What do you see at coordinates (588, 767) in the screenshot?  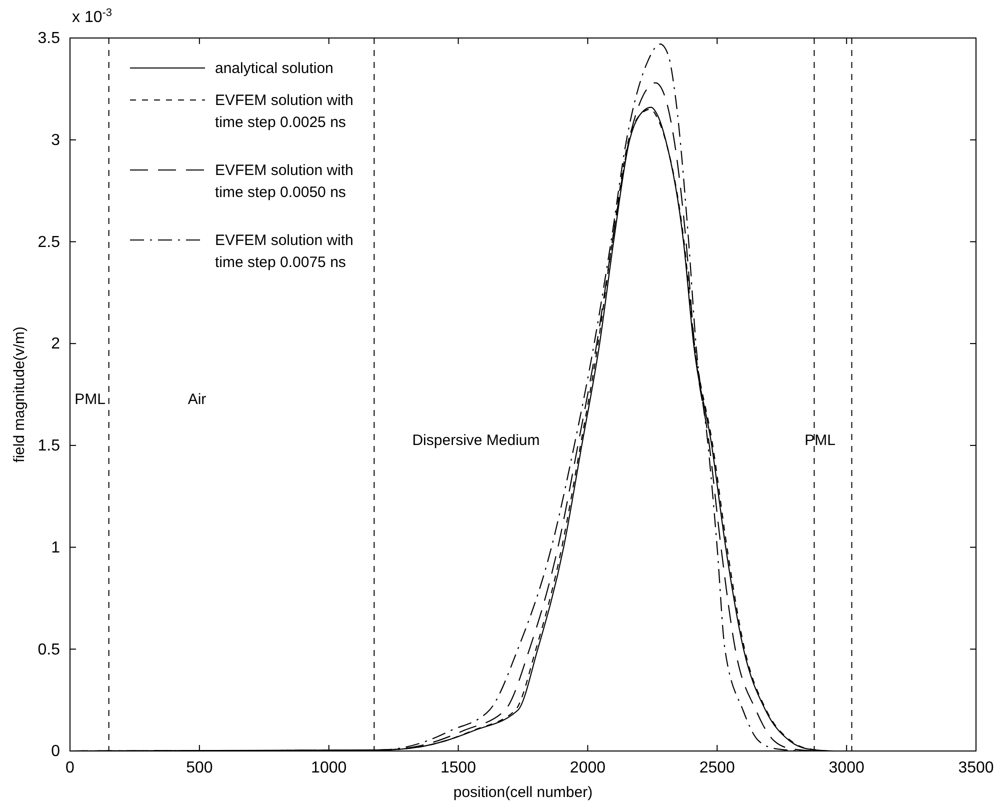 I see `x-tick-label: 2000` at bounding box center [588, 767].